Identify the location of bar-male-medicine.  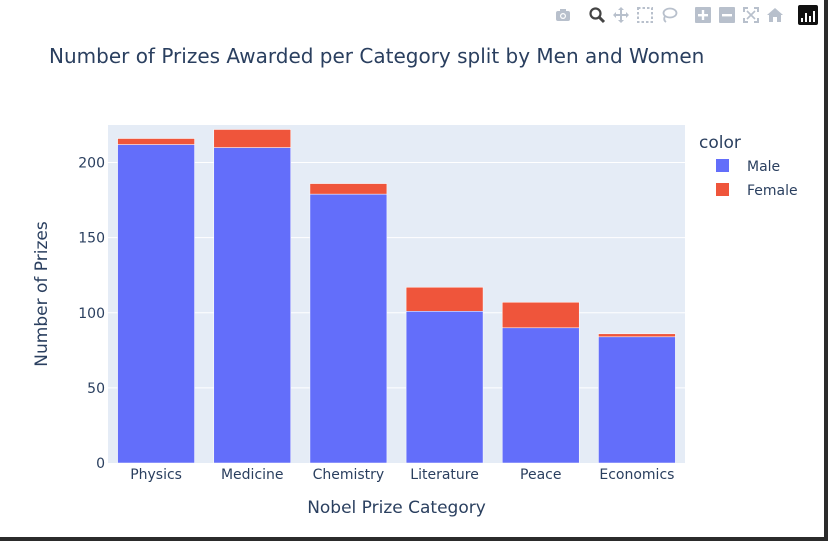
(252, 305).